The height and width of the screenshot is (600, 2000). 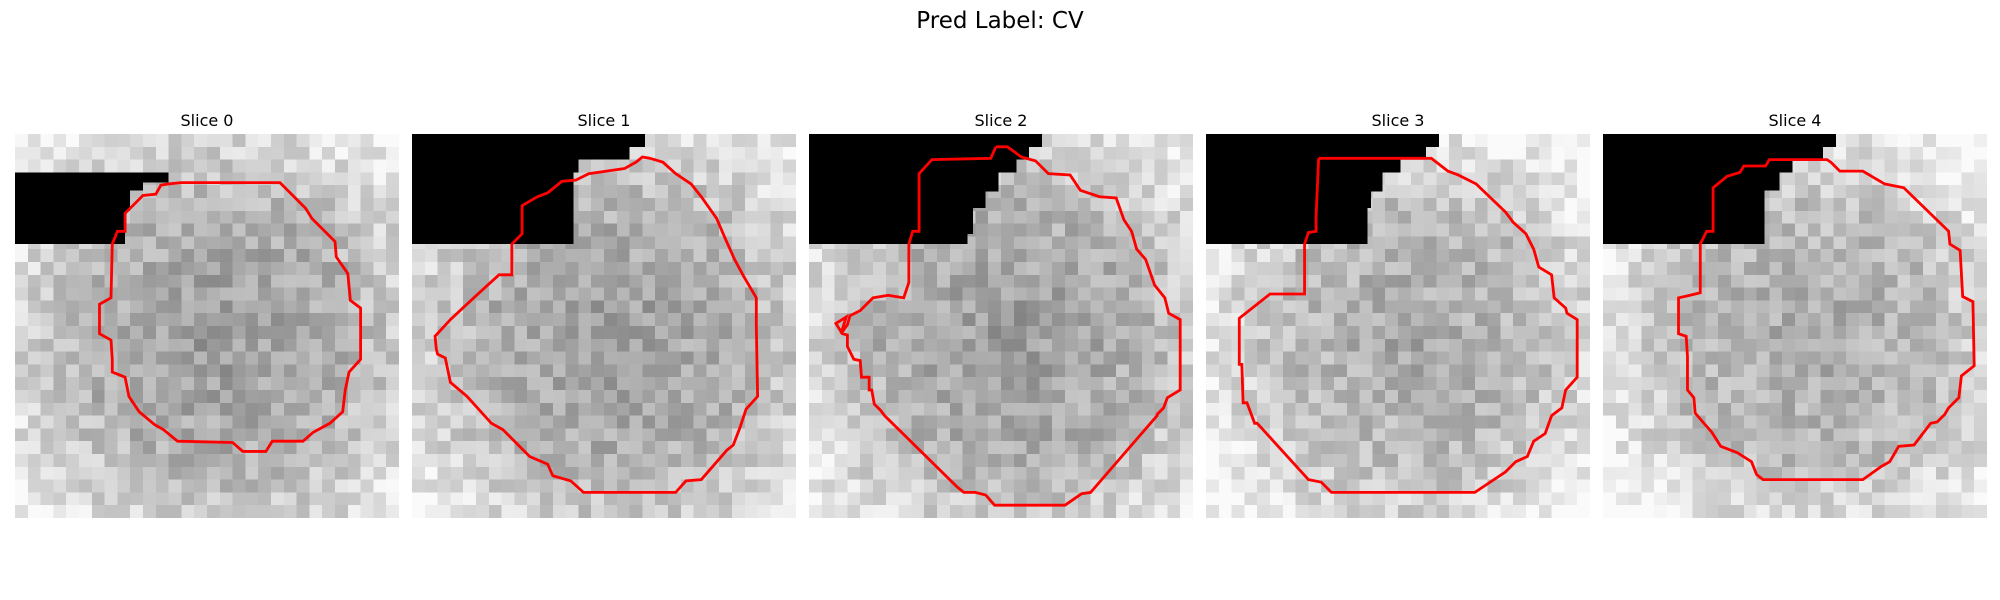 I want to click on slice-title-0: Slice 0, so click(x=207, y=120).